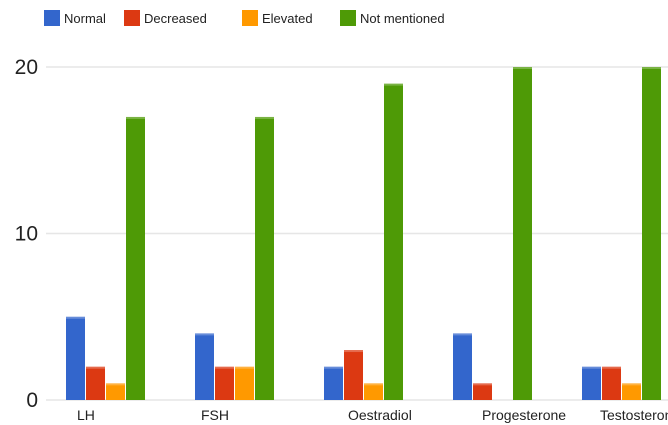 The width and height of the screenshot is (668, 425). Describe the element at coordinates (591, 383) in the screenshot. I see `bar-testosterone-normal` at that location.